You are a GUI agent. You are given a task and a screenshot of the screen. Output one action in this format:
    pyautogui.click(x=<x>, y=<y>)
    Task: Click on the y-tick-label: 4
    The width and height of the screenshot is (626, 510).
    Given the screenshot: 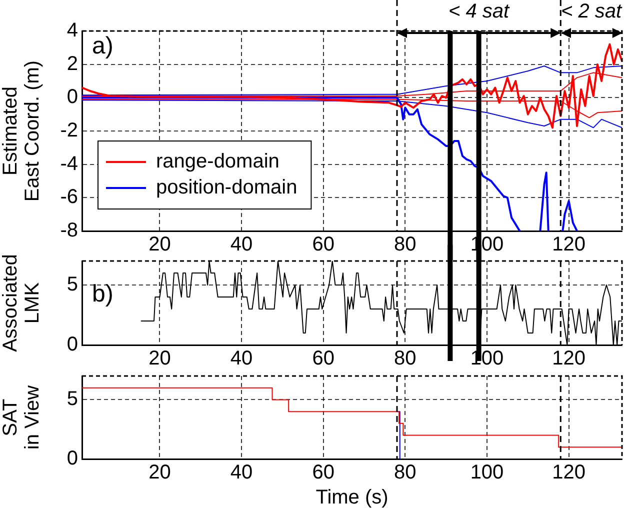 What is the action you would take?
    pyautogui.click(x=72, y=31)
    